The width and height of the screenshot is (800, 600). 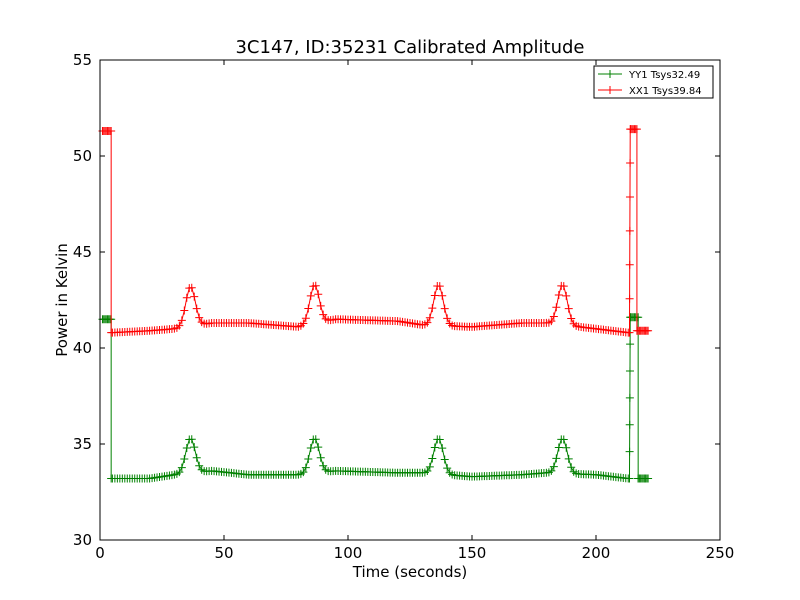 What do you see at coordinates (596, 553) in the screenshot?
I see `x-tick-label: 200` at bounding box center [596, 553].